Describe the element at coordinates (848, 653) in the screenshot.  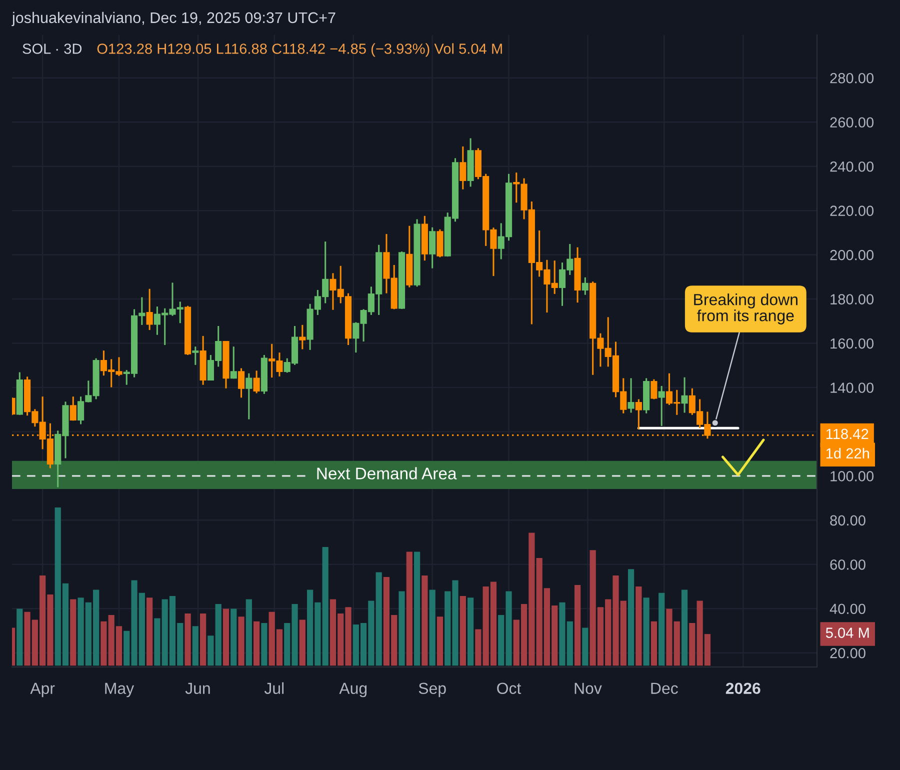
I see `y-tick-label: 20.00` at that location.